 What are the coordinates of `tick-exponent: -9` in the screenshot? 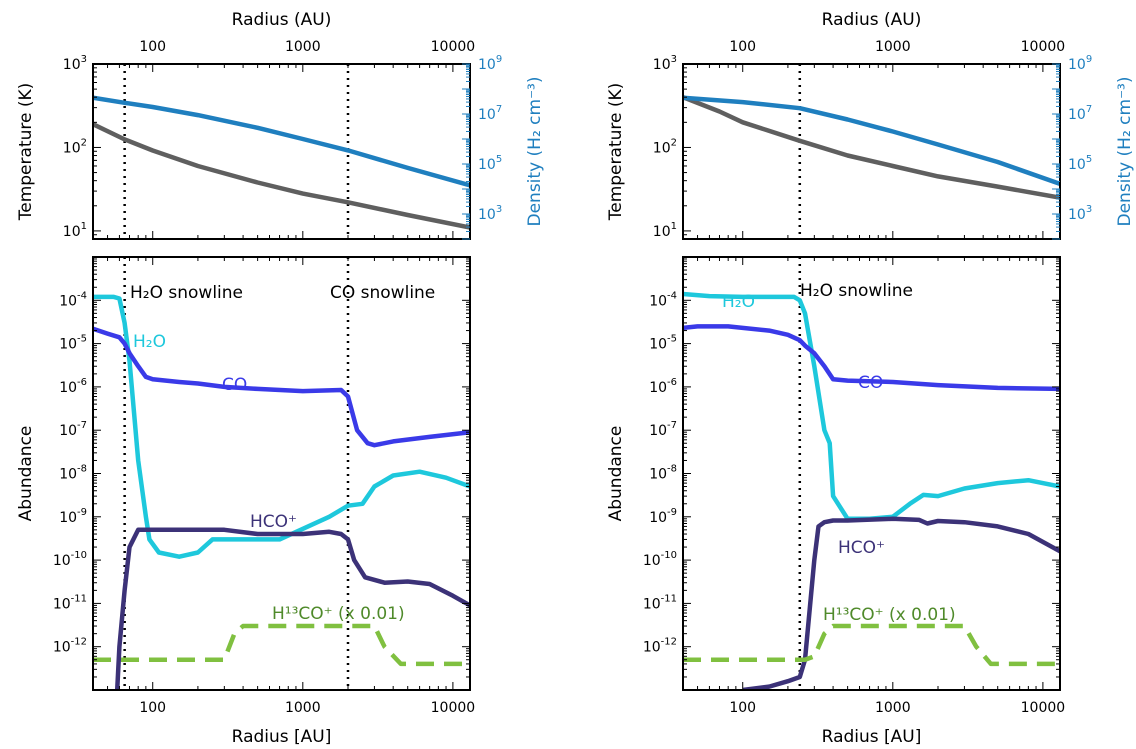 It's located at (82, 512).